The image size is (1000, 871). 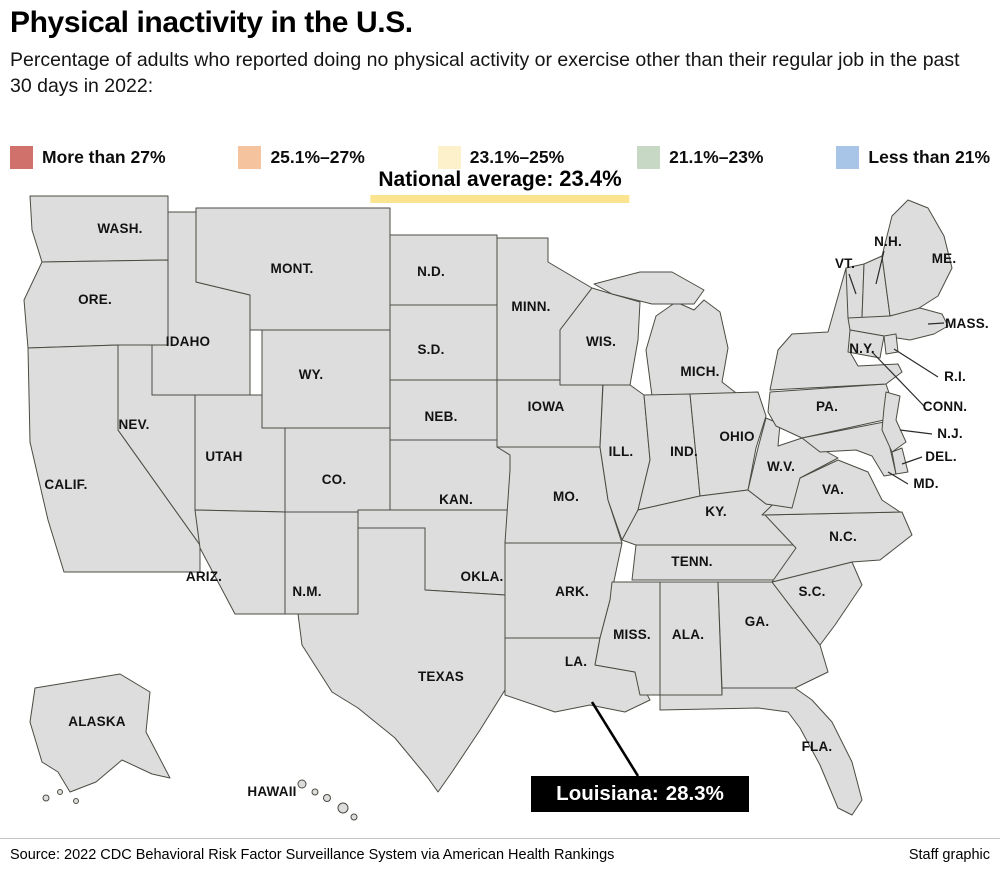 I want to click on state-shape-delaware, so click(x=900, y=461).